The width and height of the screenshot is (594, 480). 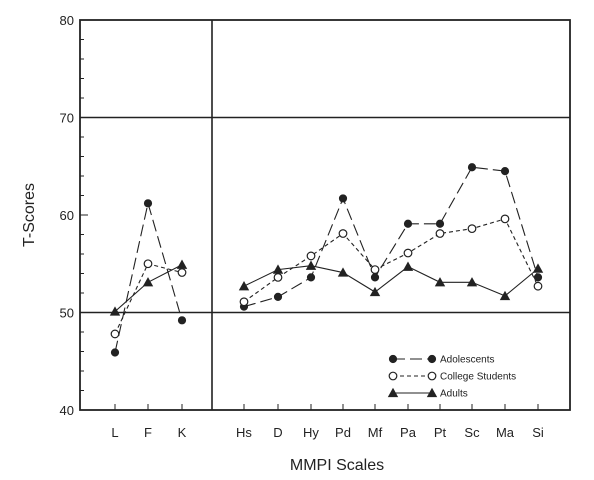 I want to click on legend-label-college-students: College Students, so click(x=478, y=377).